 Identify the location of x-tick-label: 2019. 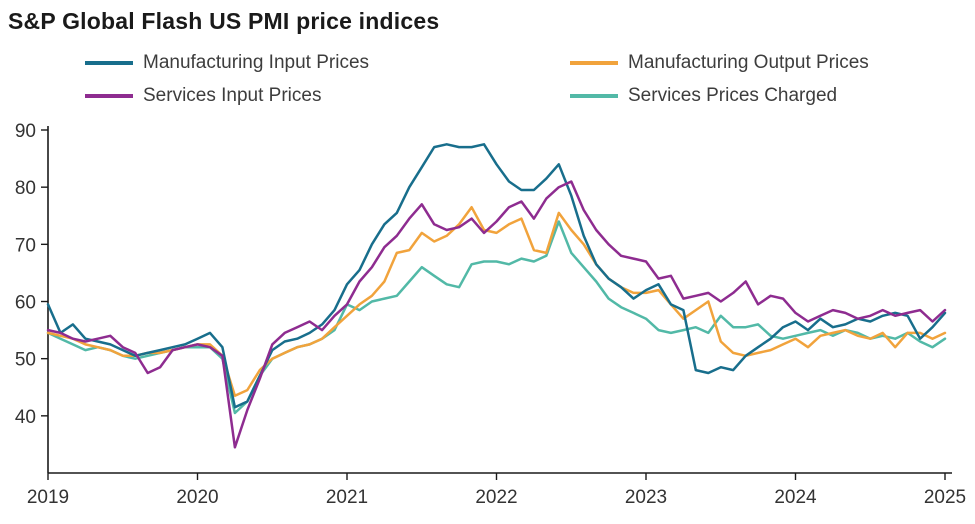
(48, 497).